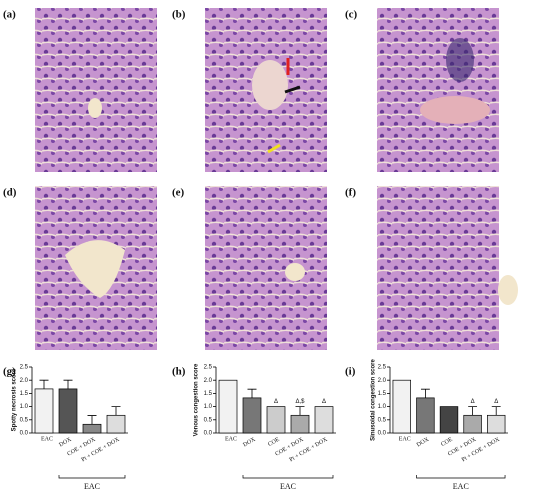  I want to click on y-axis-label: Venous congestion score, so click(197, 399).